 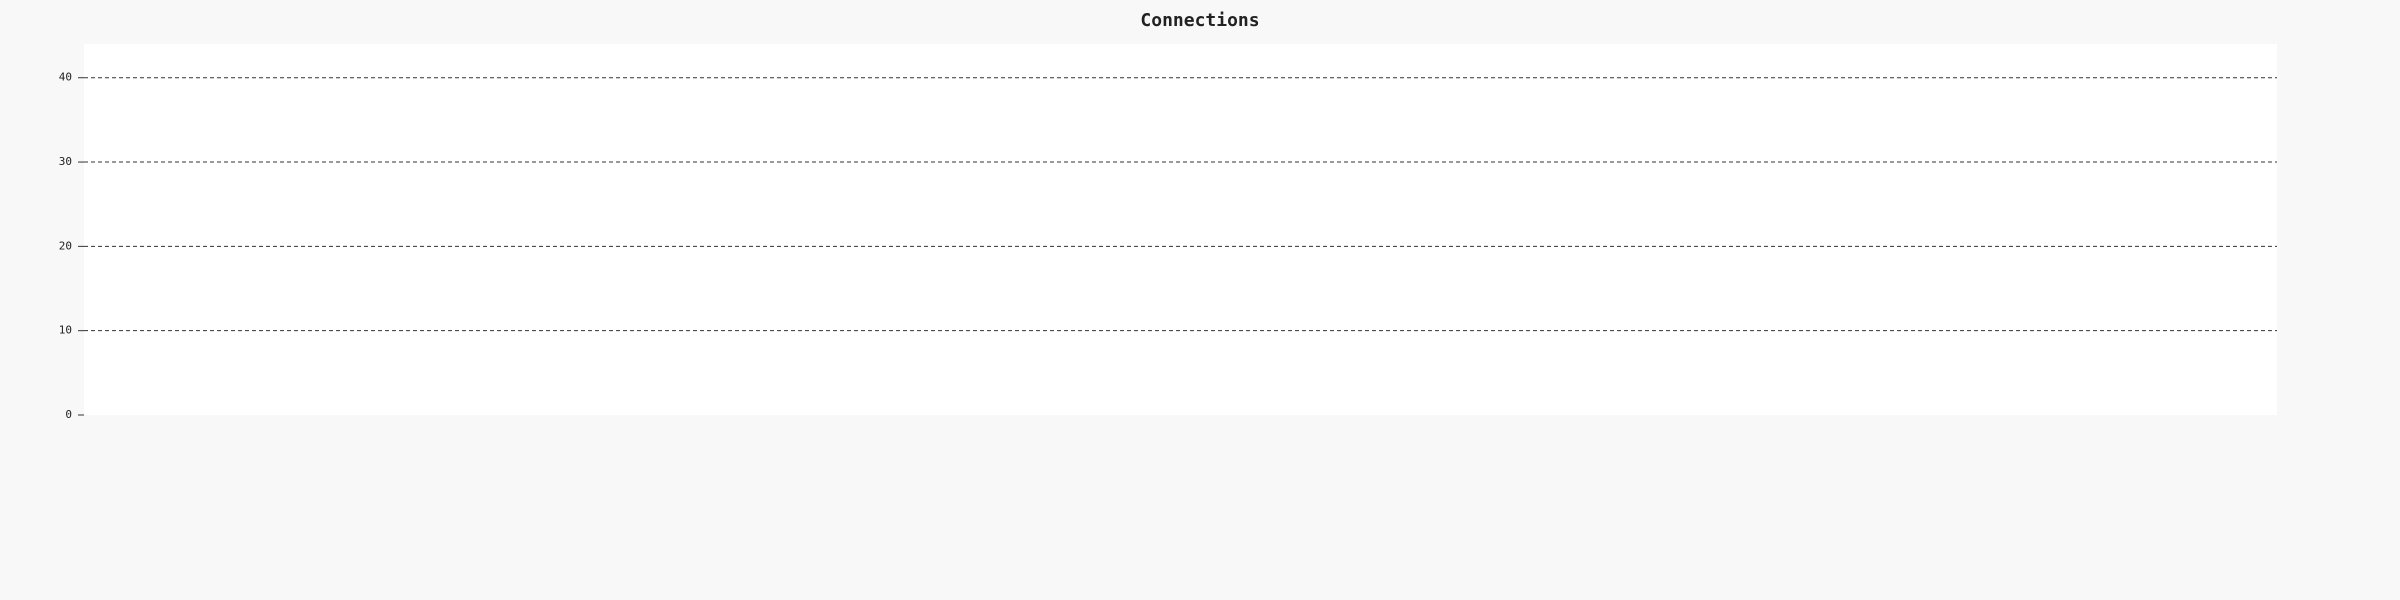 What do you see at coordinates (1199, 20) in the screenshot?
I see `chart-title: Connections` at bounding box center [1199, 20].